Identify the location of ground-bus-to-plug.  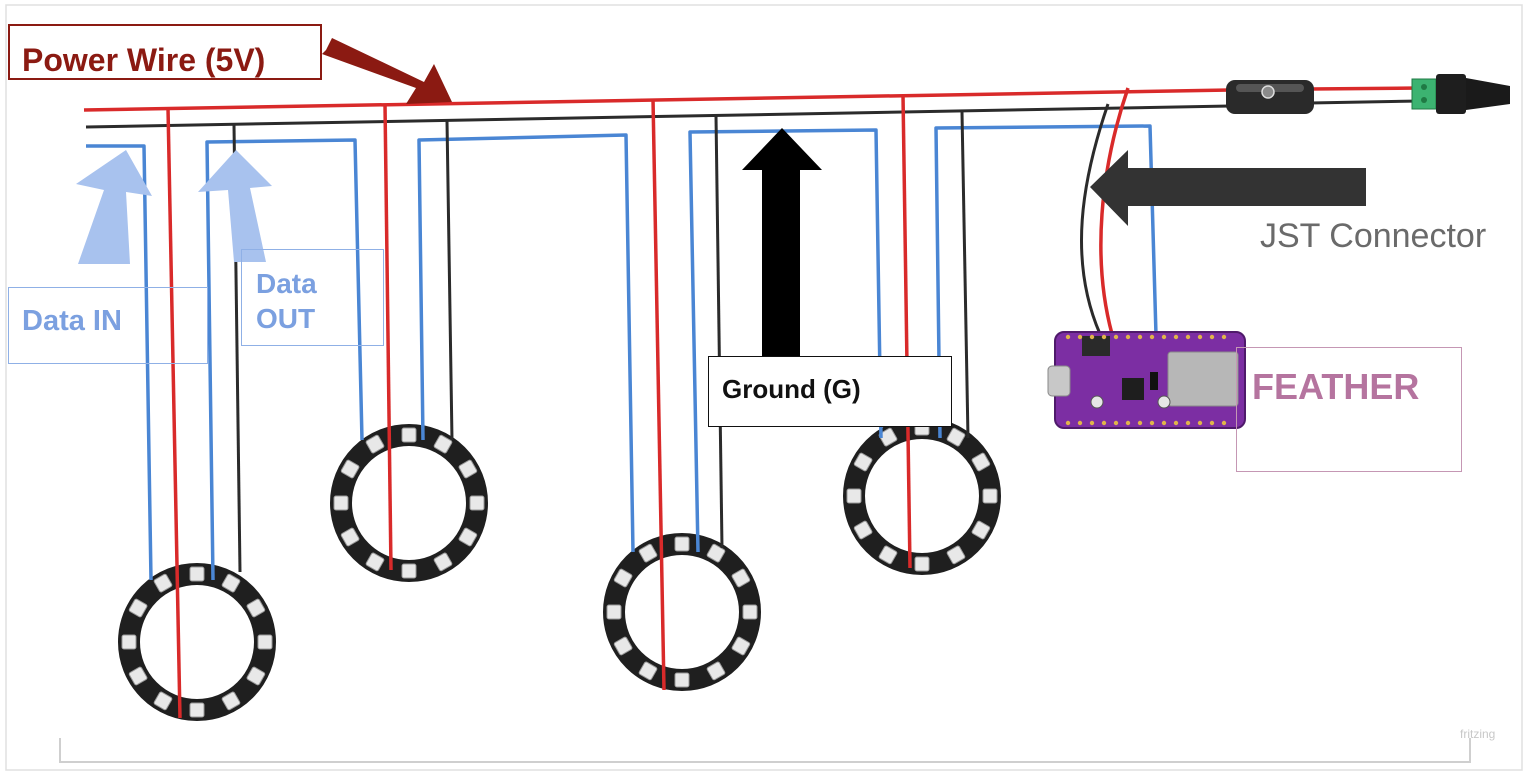
(1365, 102).